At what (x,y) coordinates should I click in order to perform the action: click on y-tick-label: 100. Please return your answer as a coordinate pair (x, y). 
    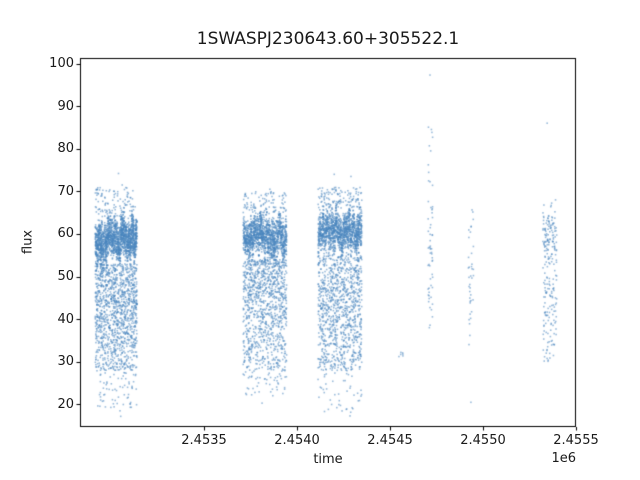
    Looking at the image, I should click on (61, 64).